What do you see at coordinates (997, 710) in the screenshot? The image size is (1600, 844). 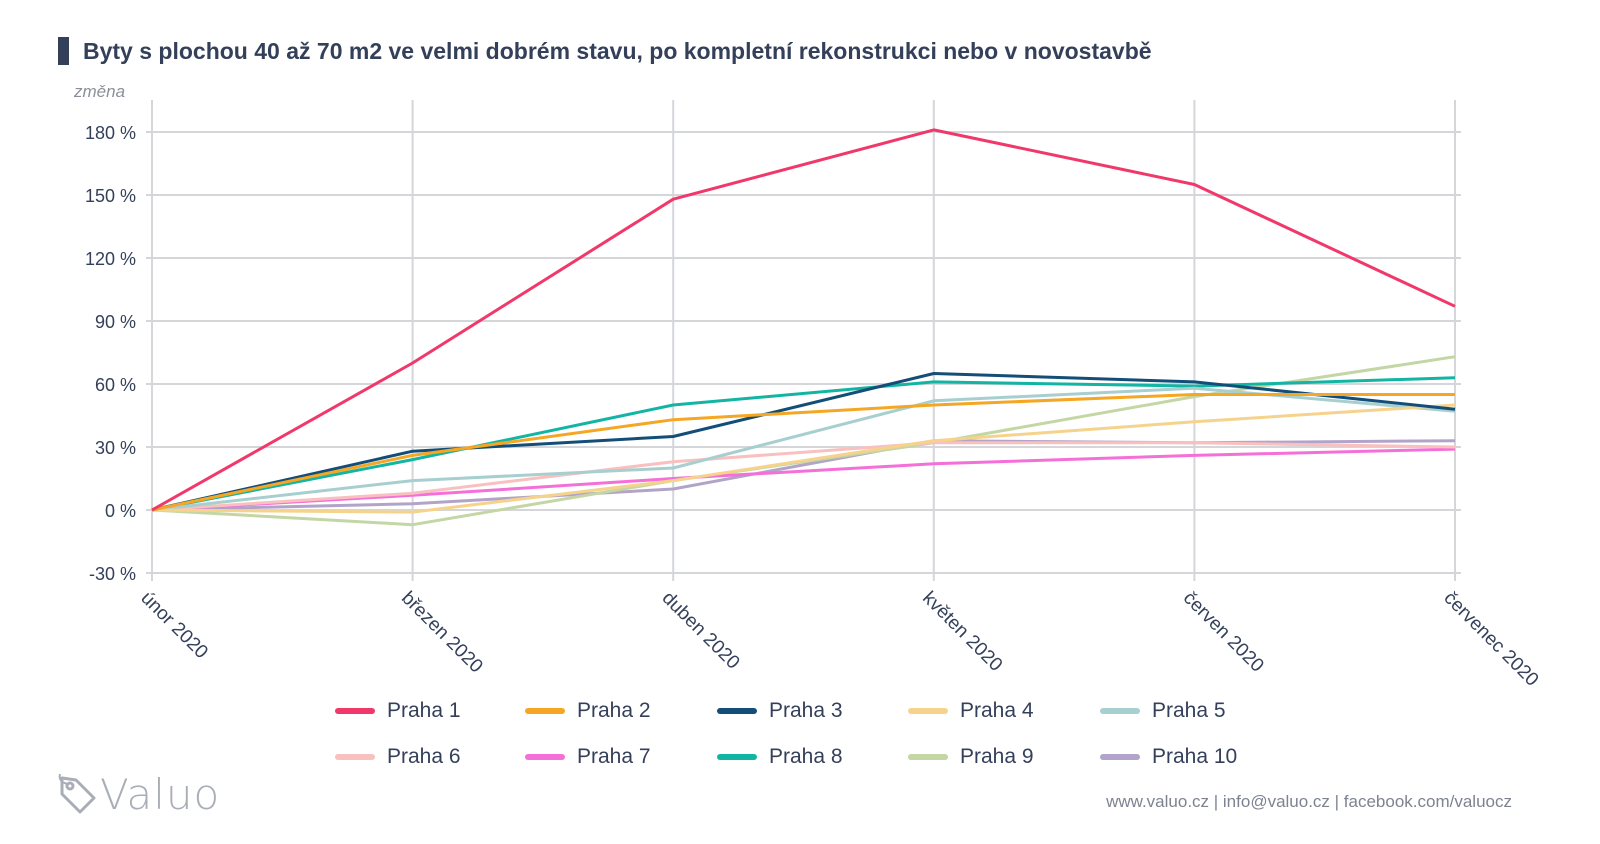 I see `legend-label: Praha 4` at bounding box center [997, 710].